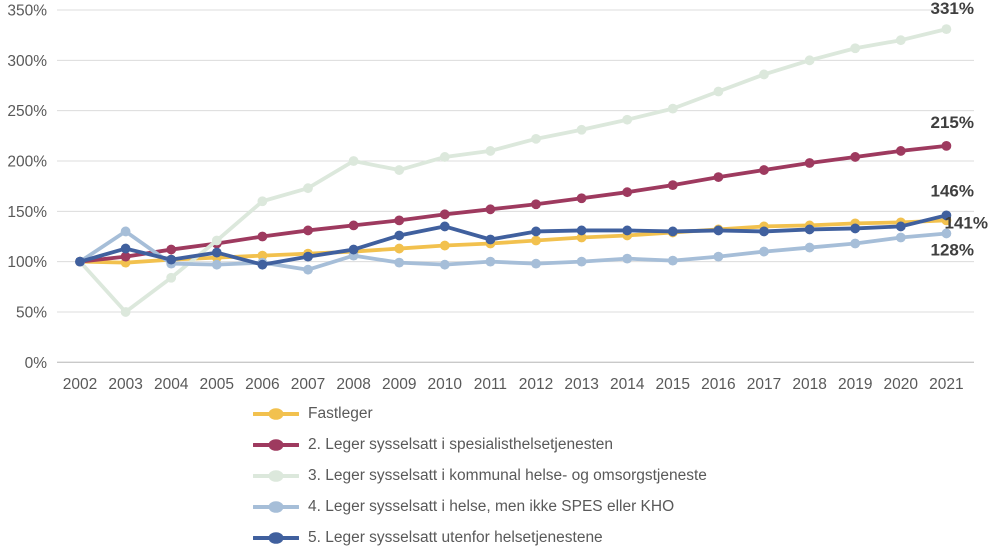 The height and width of the screenshot is (548, 988). I want to click on x-axis-label: 2003, so click(125, 384).